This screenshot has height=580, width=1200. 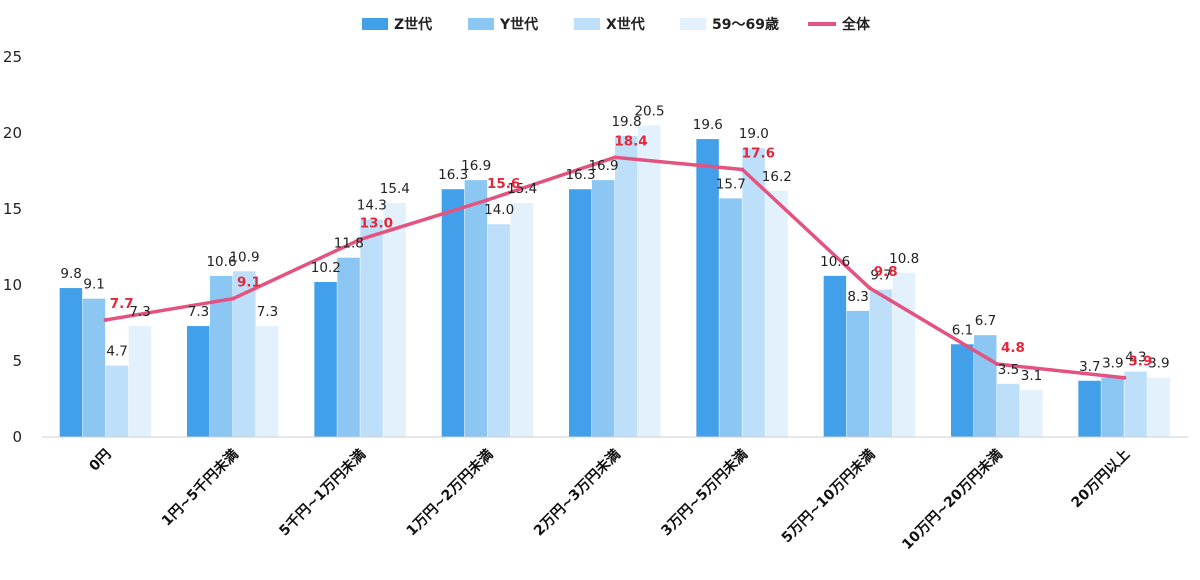 What do you see at coordinates (249, 283) in the screenshot?
I see `total-data-label: 9.1` at bounding box center [249, 283].